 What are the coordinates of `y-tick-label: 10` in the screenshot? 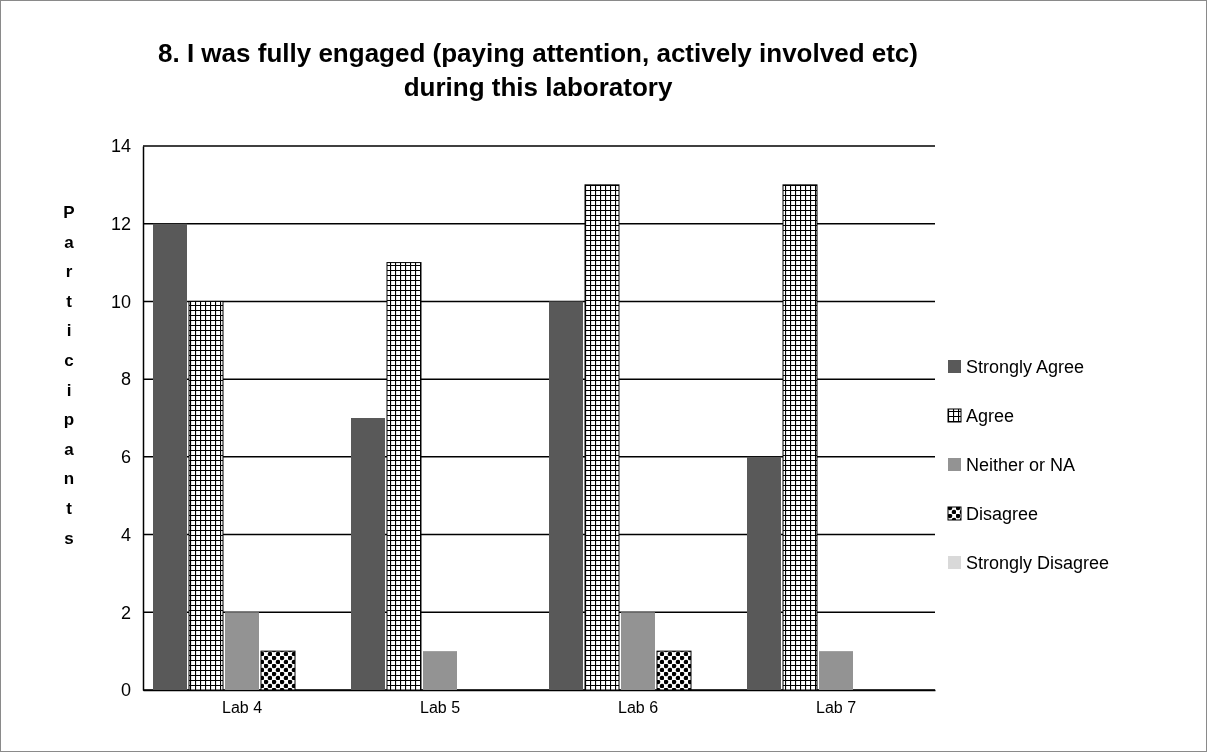 It's located at (120, 301).